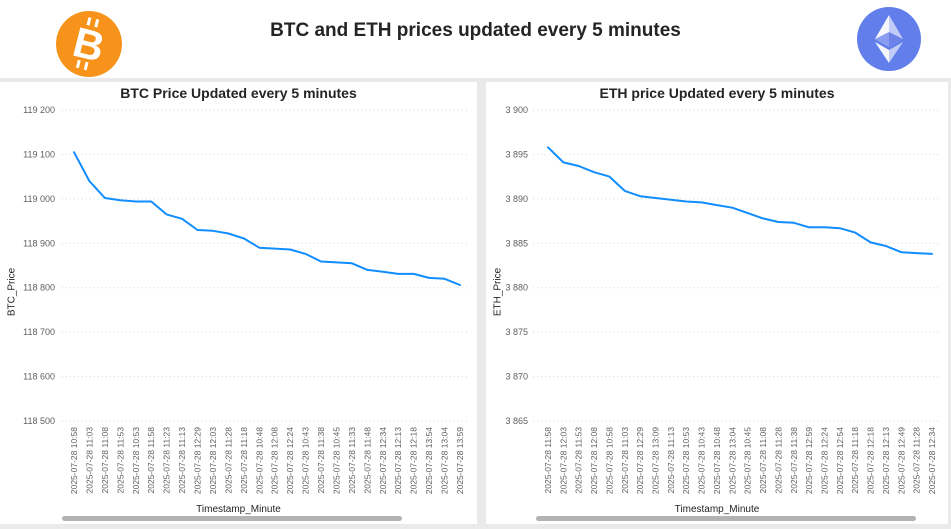  What do you see at coordinates (39, 243) in the screenshot?
I see `btc-y-tick-label: 118 900` at bounding box center [39, 243].